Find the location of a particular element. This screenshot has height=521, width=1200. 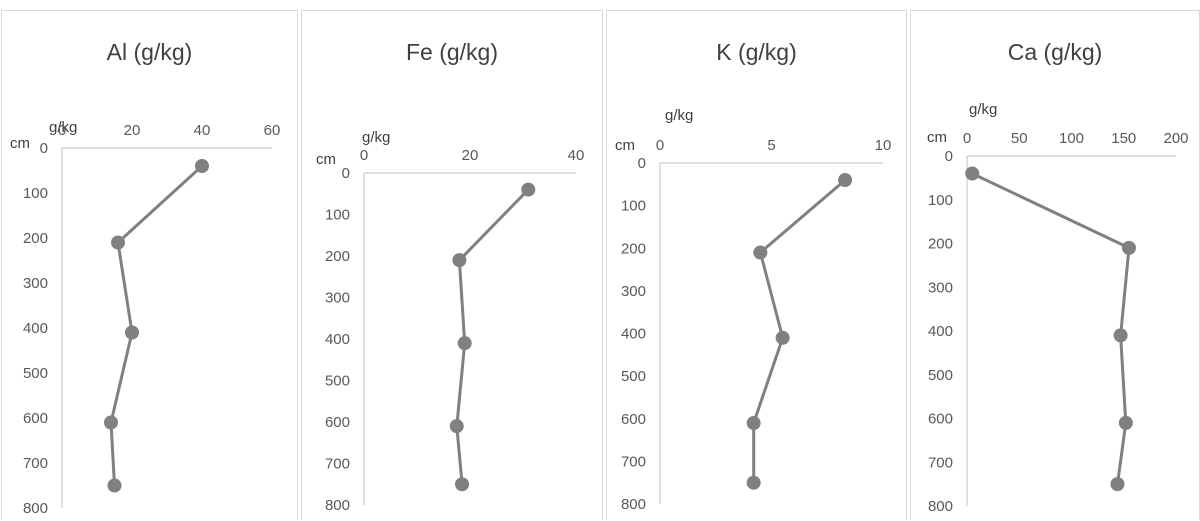

chart-title: Fe (g/kg) is located at coordinates (452, 52).